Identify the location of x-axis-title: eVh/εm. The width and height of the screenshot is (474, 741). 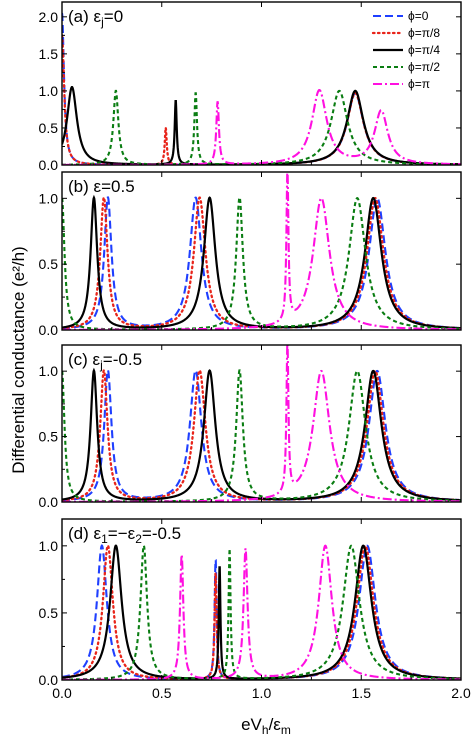
(266, 726).